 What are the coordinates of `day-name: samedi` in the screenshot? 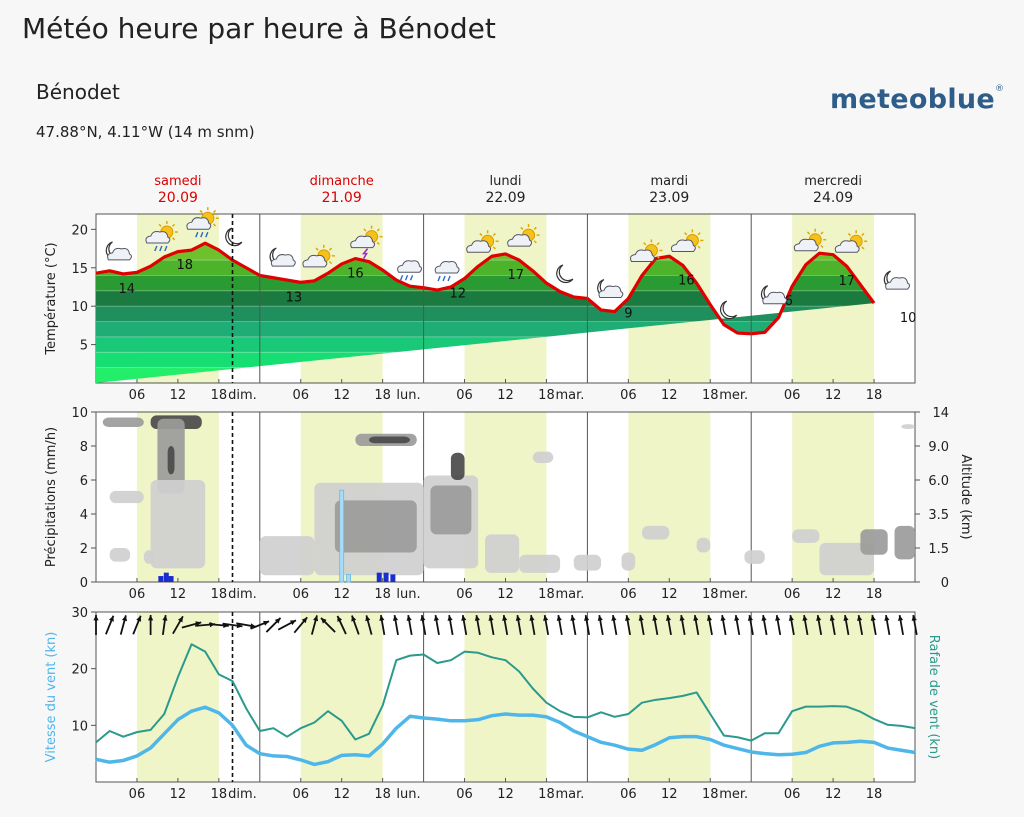 It's located at (177, 181).